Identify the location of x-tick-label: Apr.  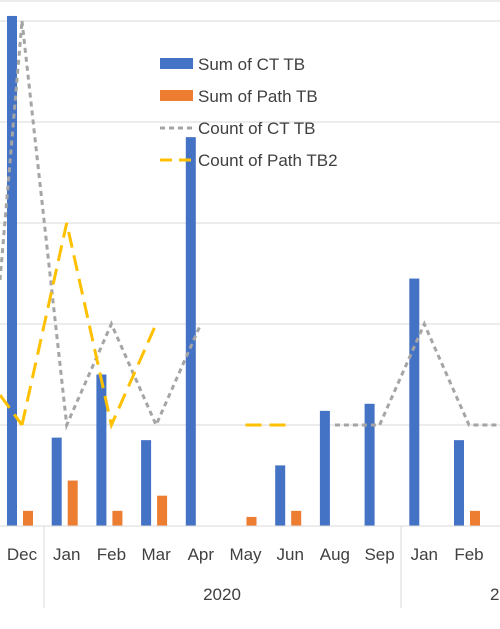
(201, 554).